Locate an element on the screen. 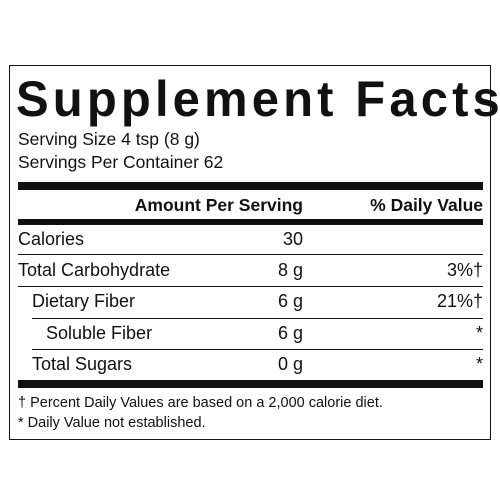 This screenshot has height=500, width=500. row-amount: 0 g is located at coordinates (290, 364).